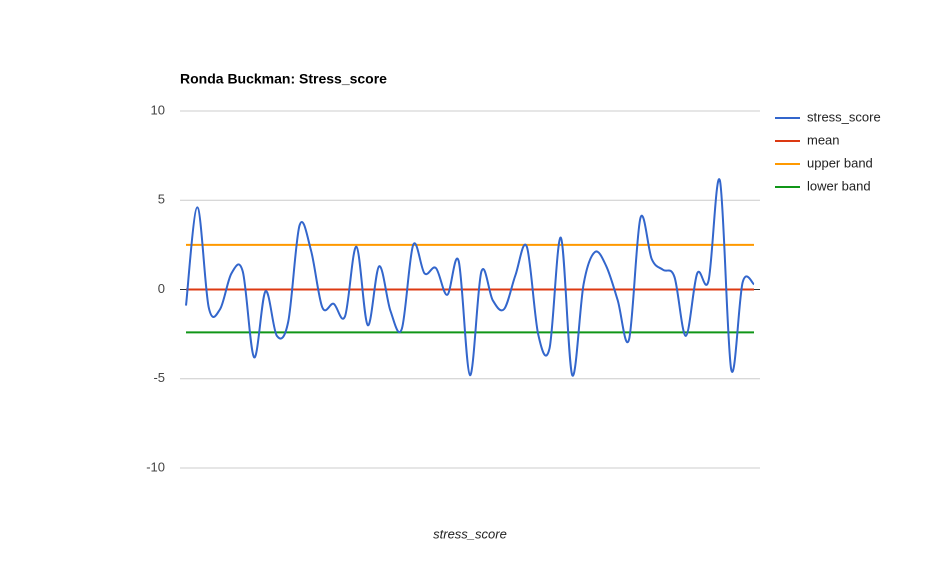  I want to click on legend-label: stress_score, so click(844, 116).